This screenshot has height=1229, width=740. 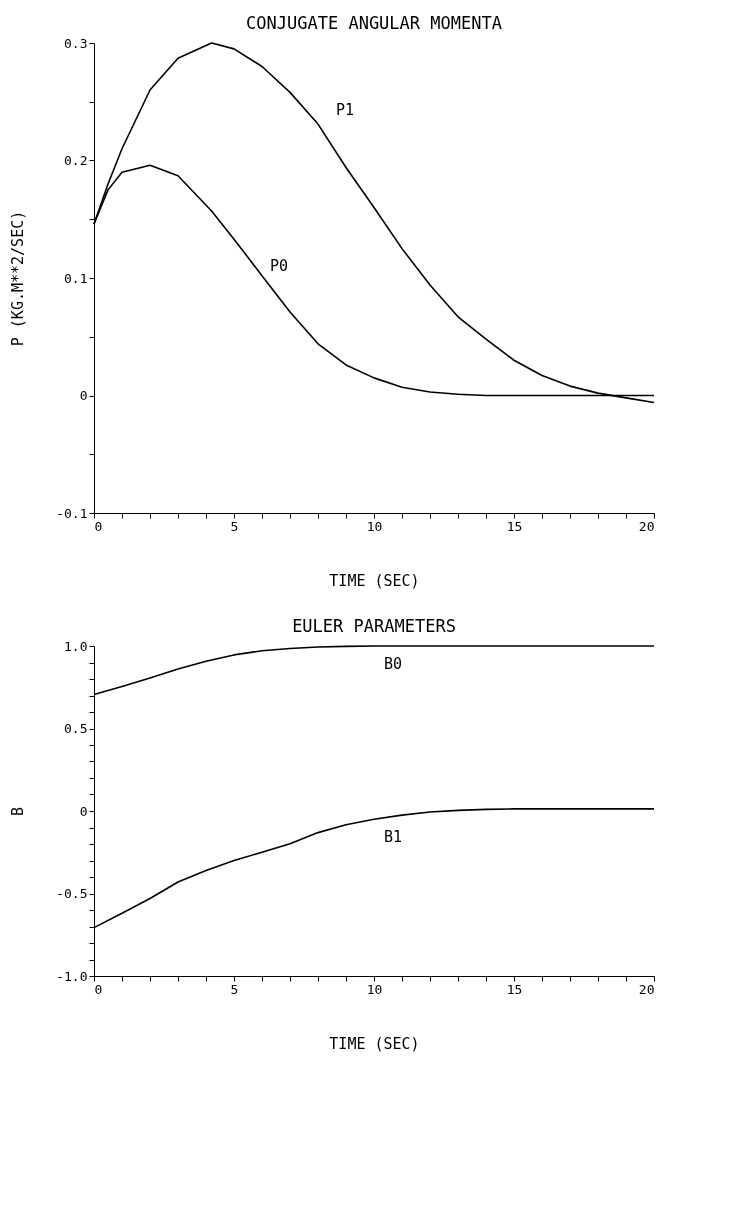 What do you see at coordinates (374, 23) in the screenshot?
I see `chart-title: CONJUGATE ANGULAR MOMENTA` at bounding box center [374, 23].